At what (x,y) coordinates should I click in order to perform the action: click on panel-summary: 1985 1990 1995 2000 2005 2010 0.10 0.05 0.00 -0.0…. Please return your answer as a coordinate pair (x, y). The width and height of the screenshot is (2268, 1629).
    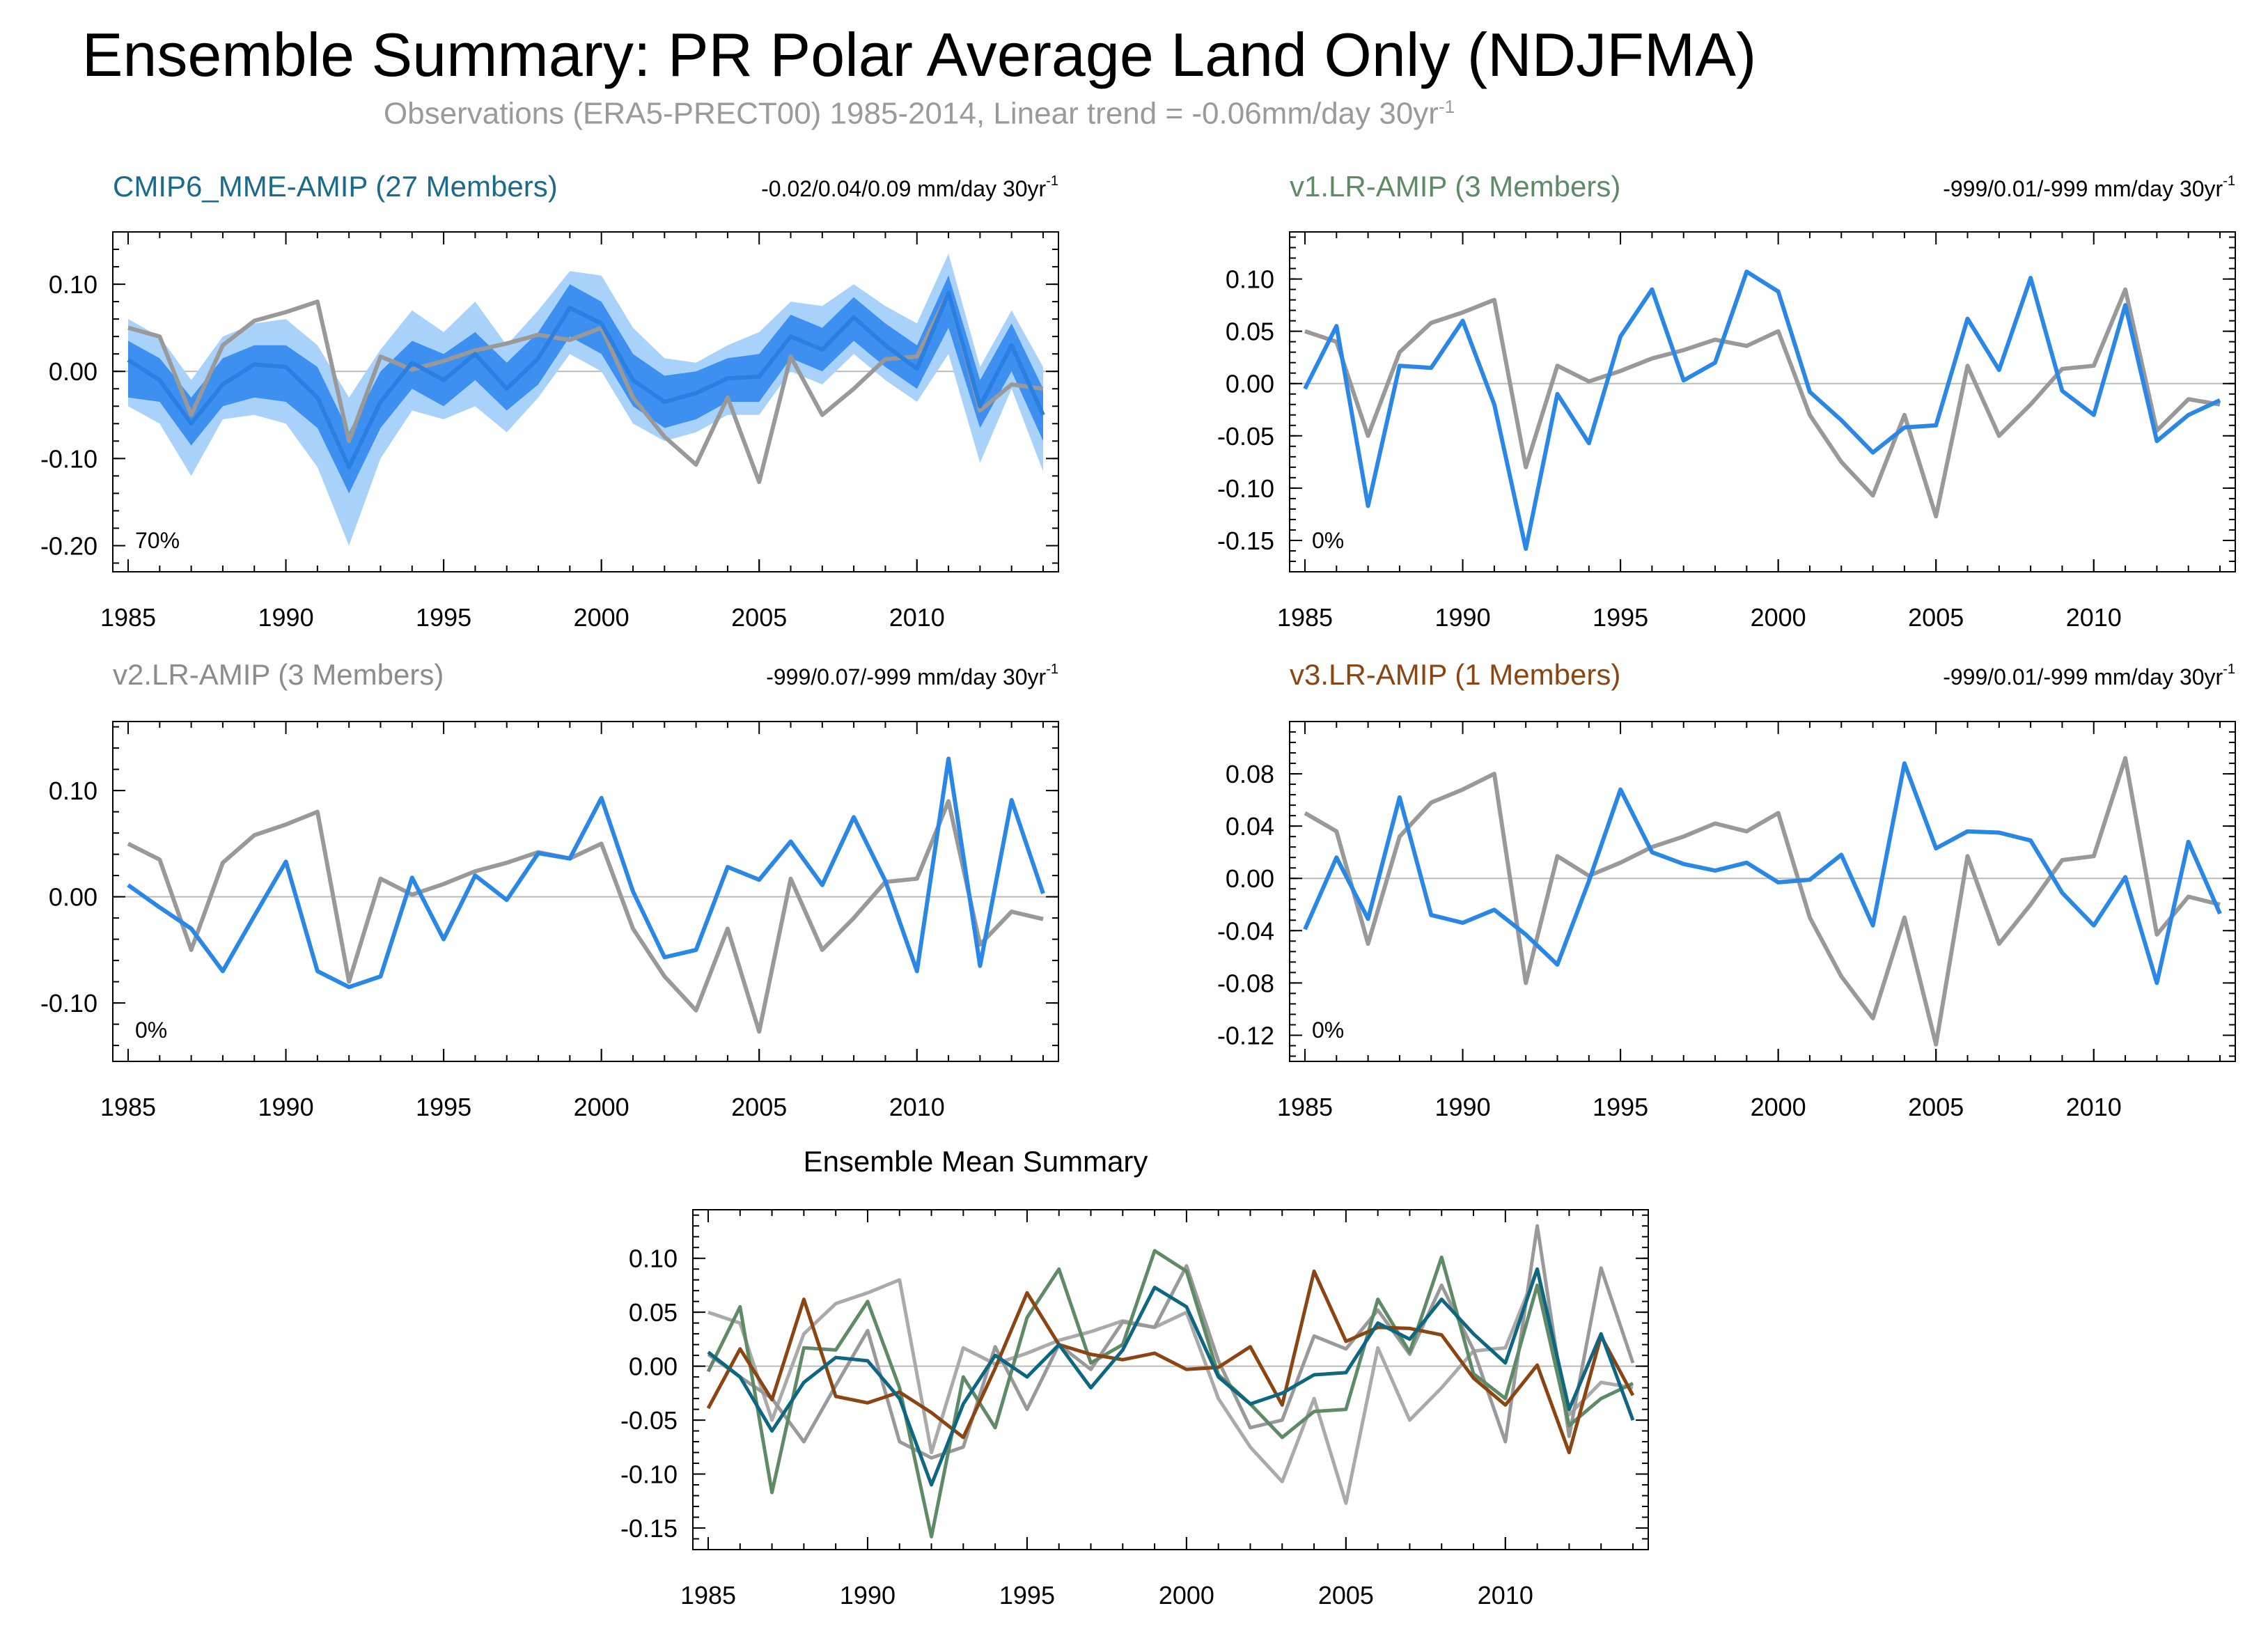
    Looking at the image, I should click on (1134, 1377).